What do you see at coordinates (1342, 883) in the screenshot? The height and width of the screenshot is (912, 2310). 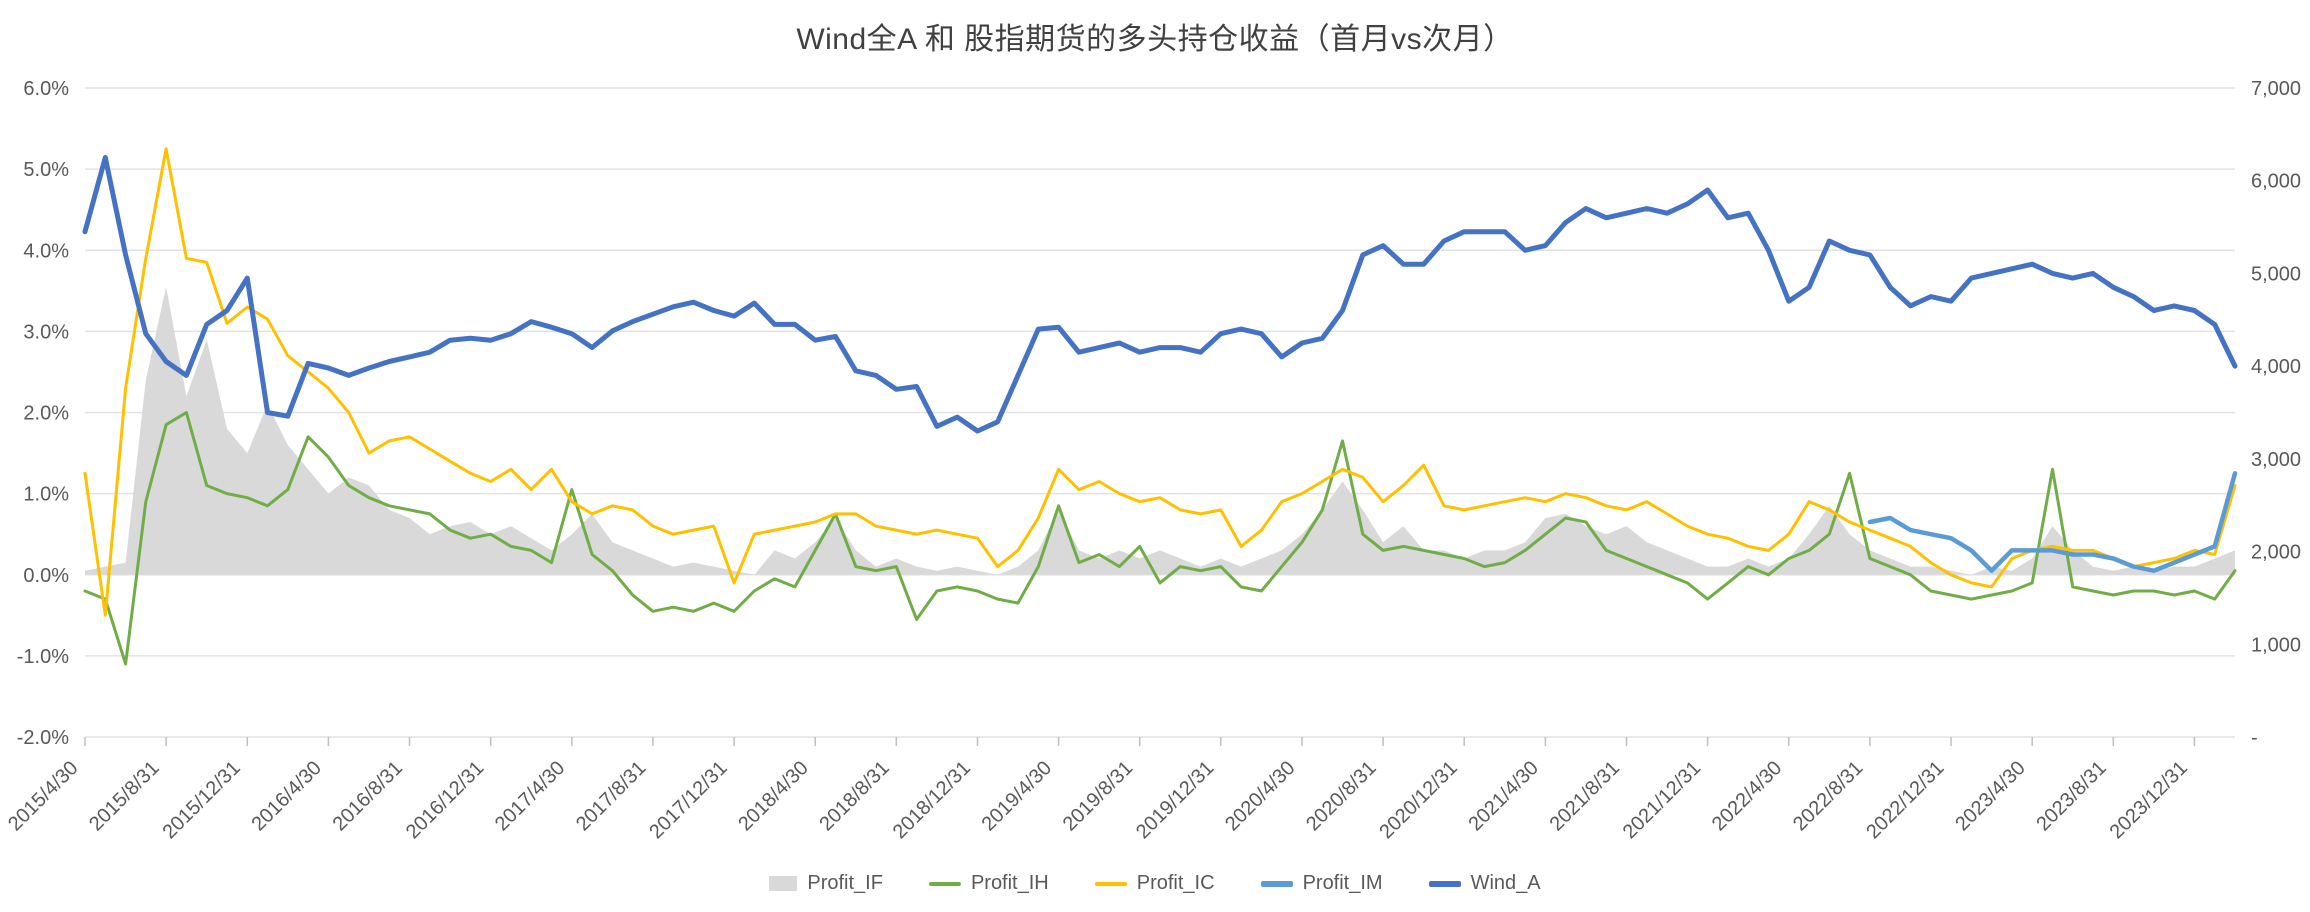 I see `legend-label: Profit_IM` at bounding box center [1342, 883].